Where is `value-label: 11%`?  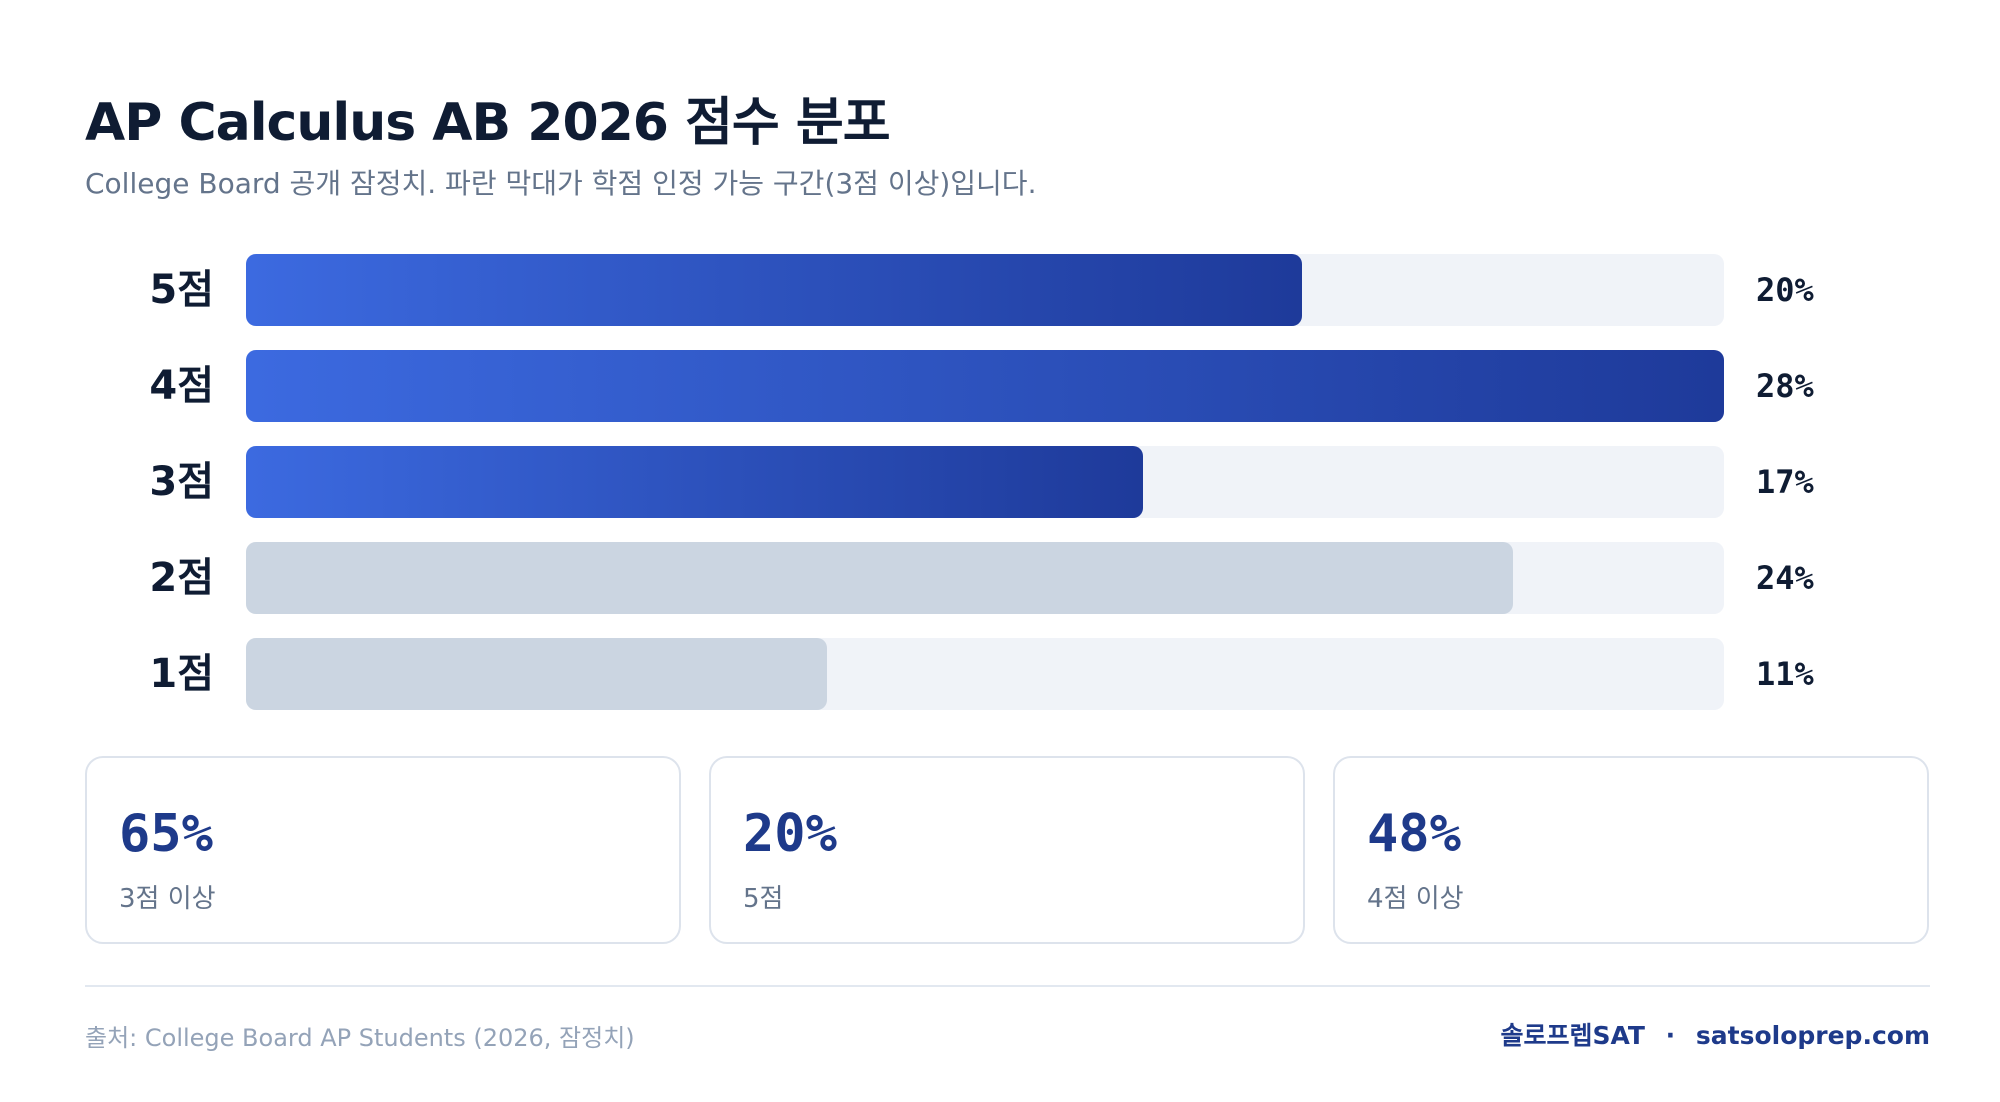
value-label: 11% is located at coordinates (1785, 674).